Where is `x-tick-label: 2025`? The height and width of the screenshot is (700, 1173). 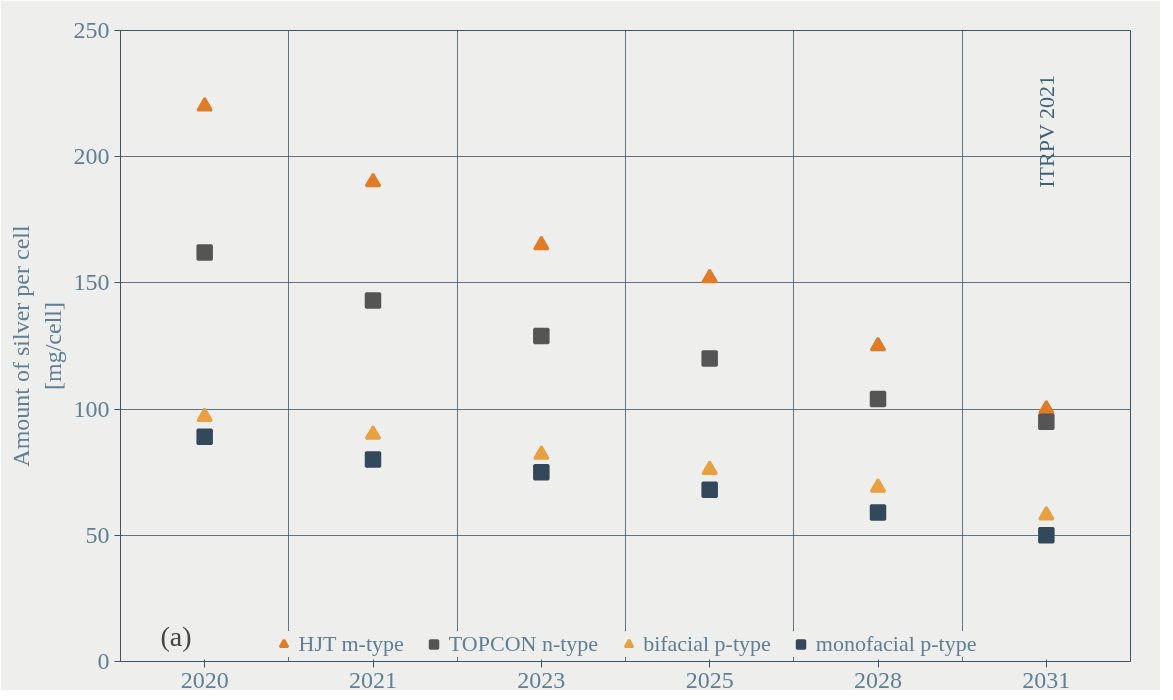 x-tick-label: 2025 is located at coordinates (709, 679).